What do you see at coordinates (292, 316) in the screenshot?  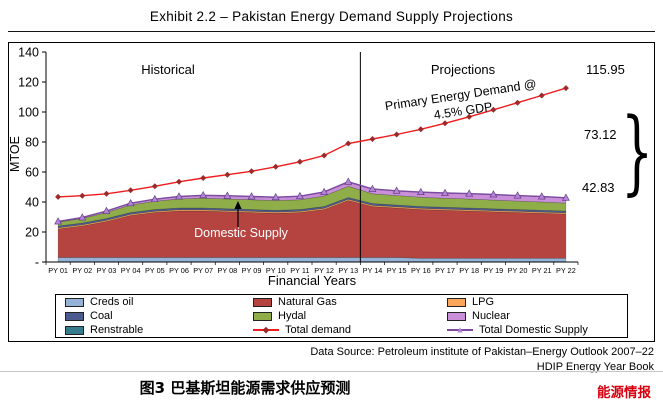 I see `legend-label: Hydal` at bounding box center [292, 316].